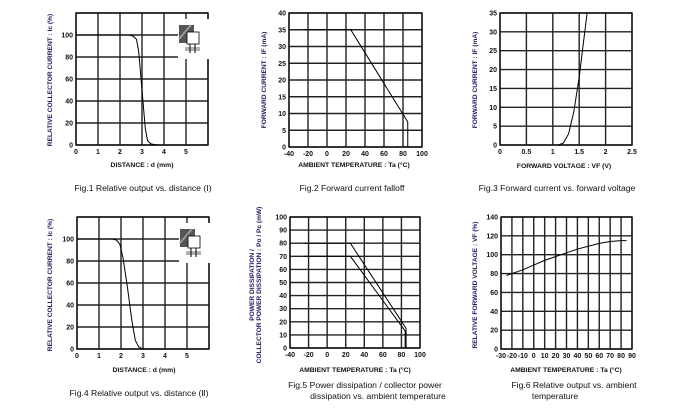 Image resolution: width=675 pixels, height=411 pixels. Describe the element at coordinates (283, 231) in the screenshot. I see `y-tick-label: 90` at that location.